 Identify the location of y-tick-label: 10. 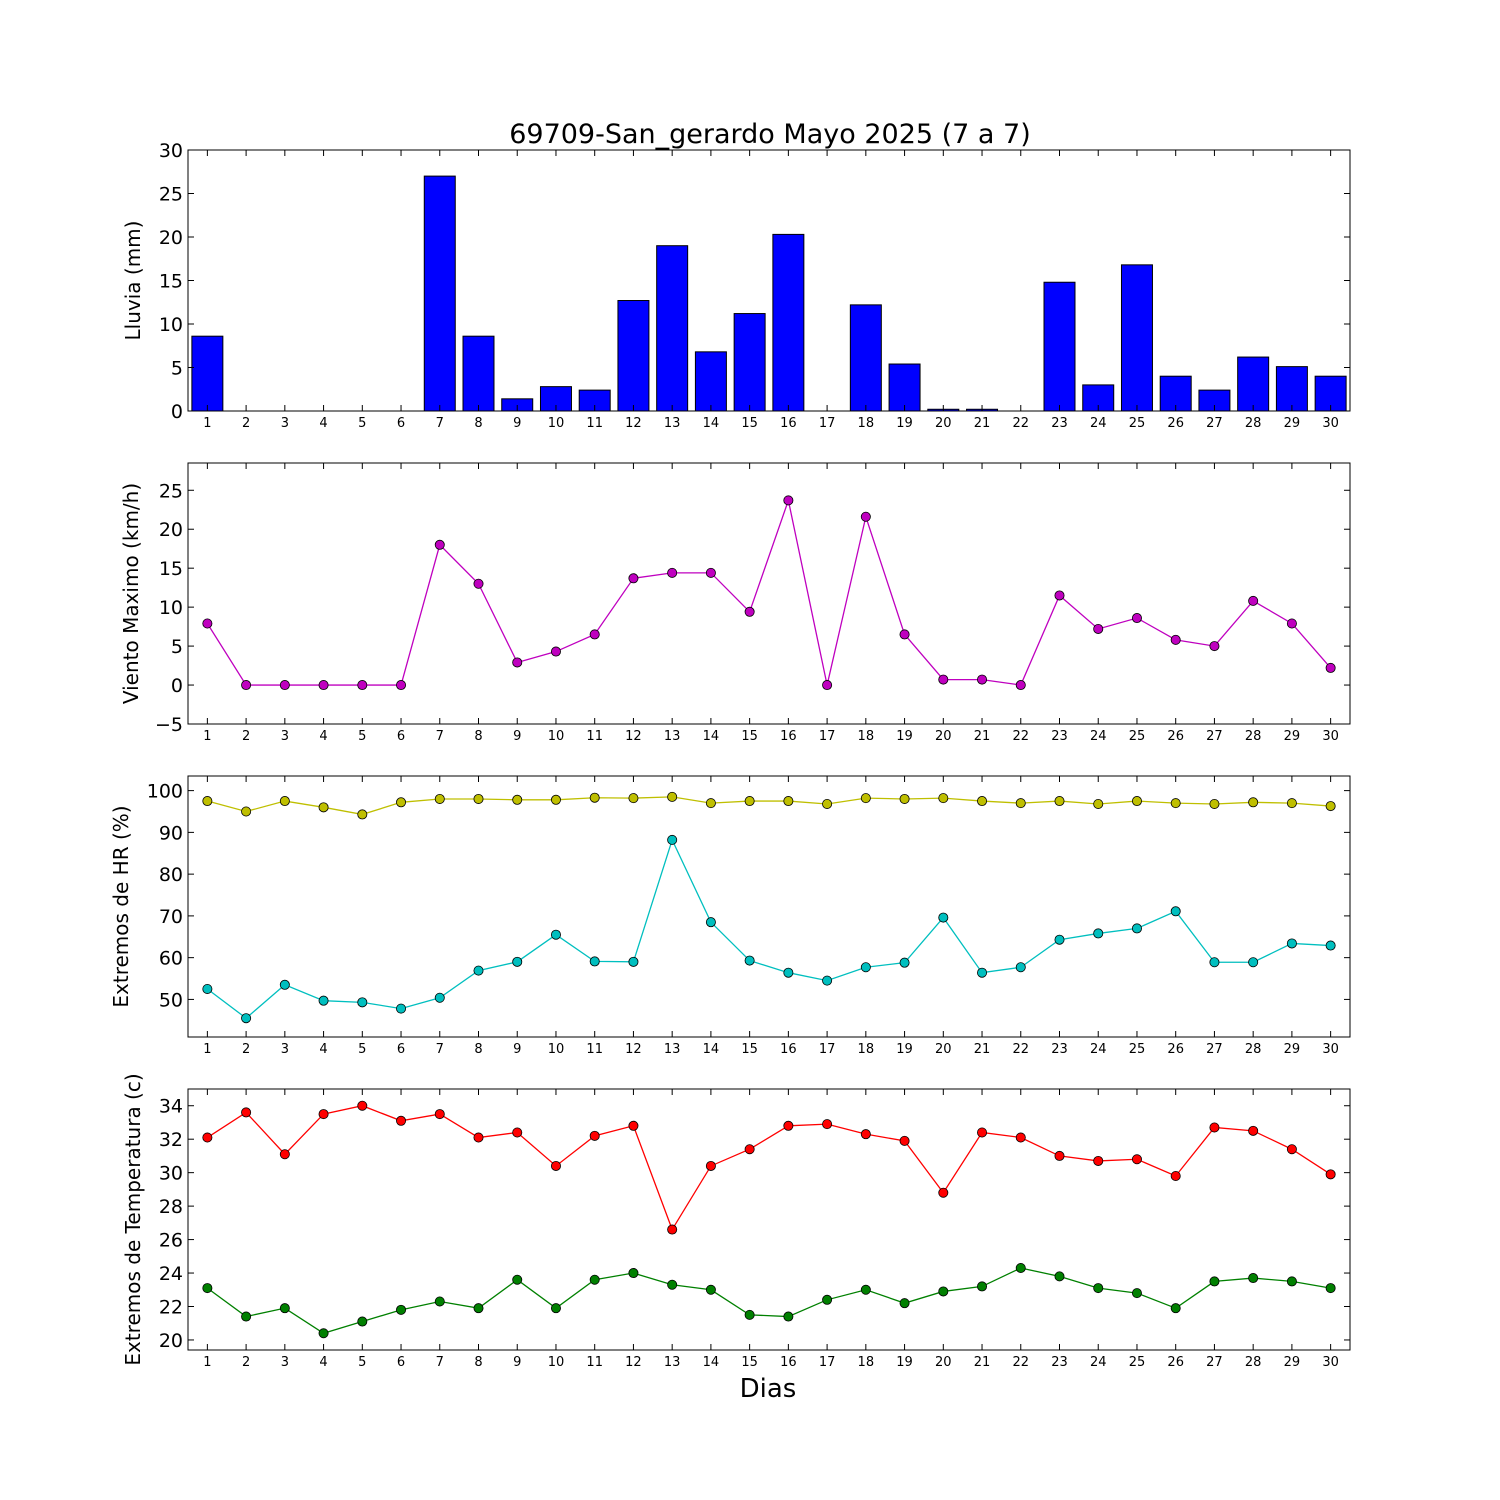
(171, 608).